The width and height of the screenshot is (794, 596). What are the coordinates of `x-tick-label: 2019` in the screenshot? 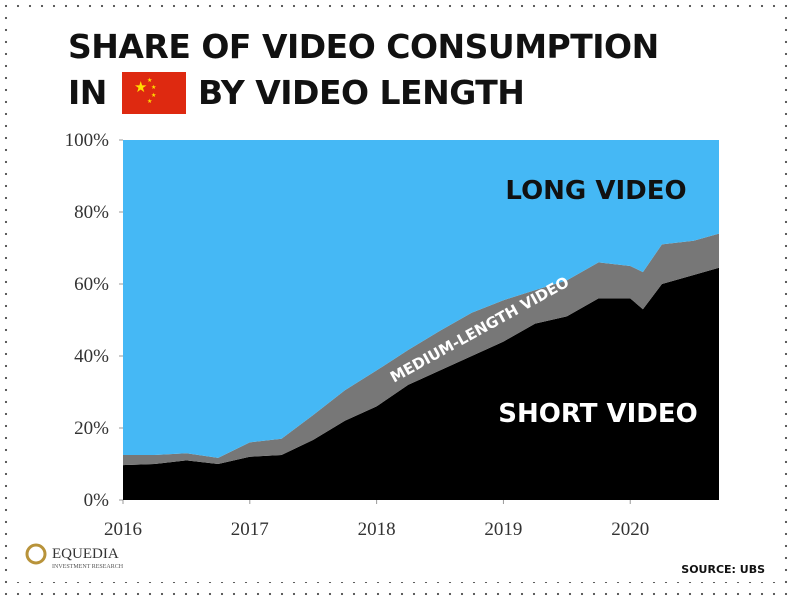 It's located at (503, 529).